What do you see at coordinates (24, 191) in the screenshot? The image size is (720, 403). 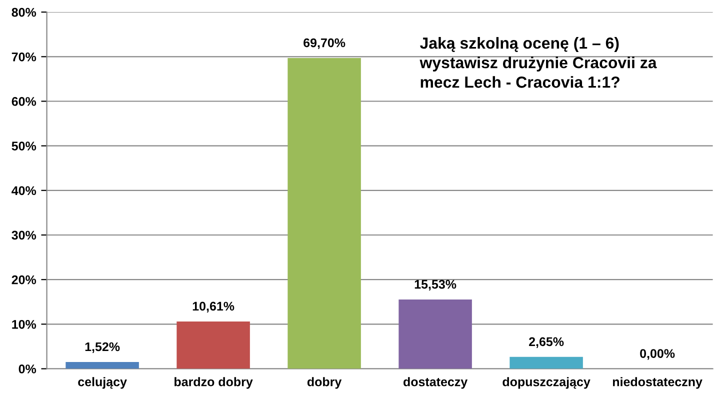 I see `y-tick-label: 40%` at bounding box center [24, 191].